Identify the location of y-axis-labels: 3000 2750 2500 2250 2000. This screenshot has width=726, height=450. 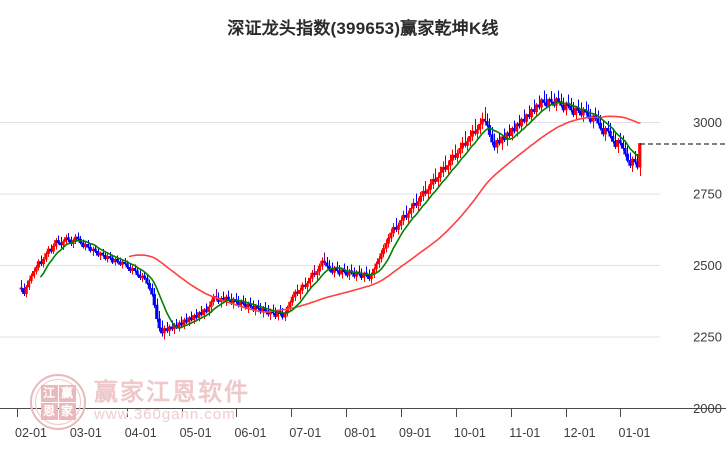
(707, 265).